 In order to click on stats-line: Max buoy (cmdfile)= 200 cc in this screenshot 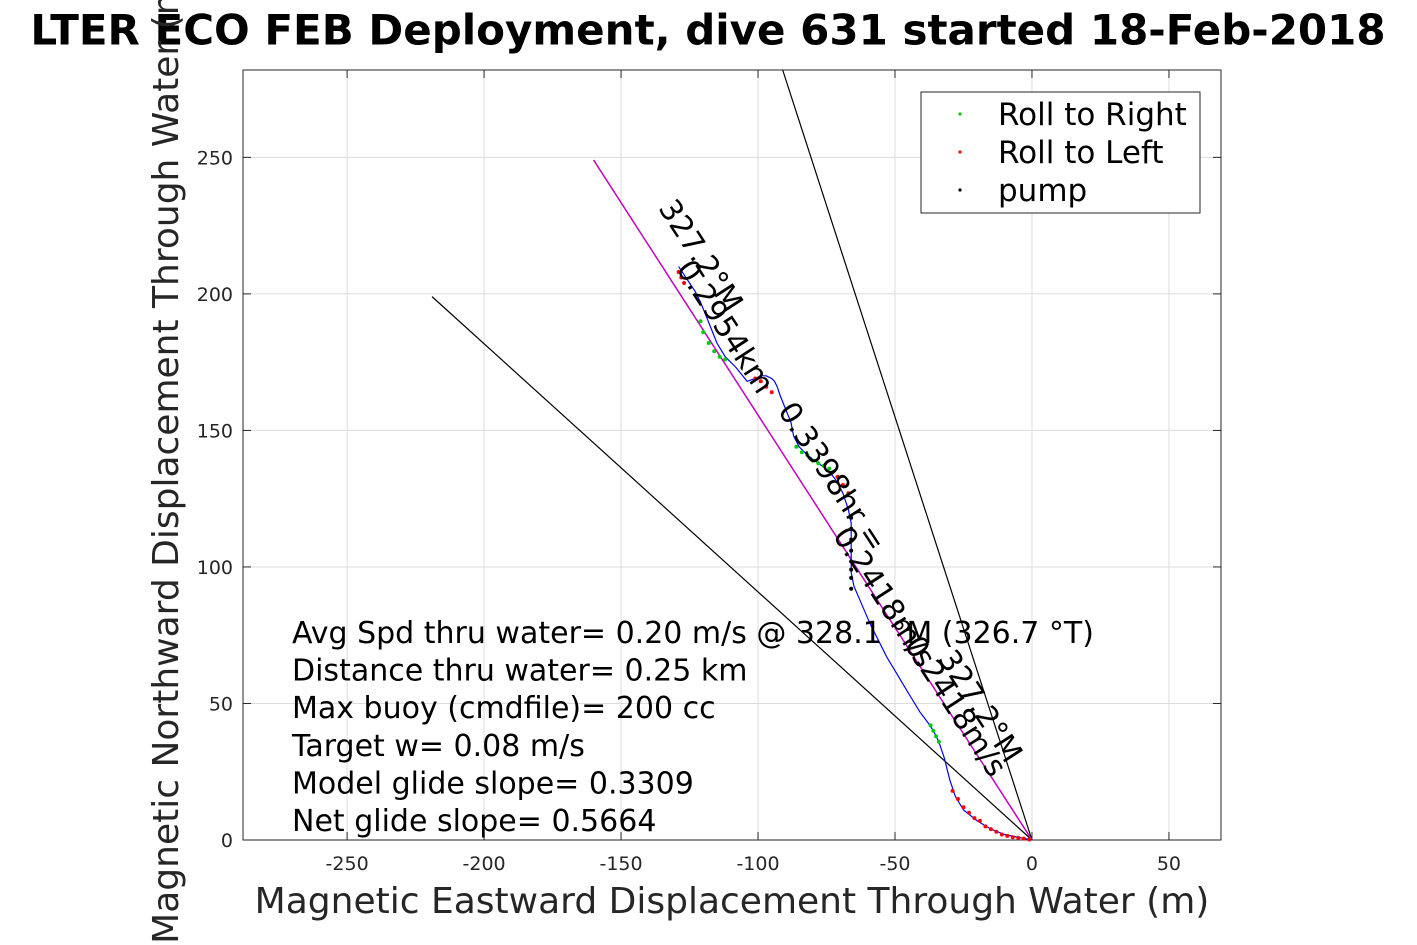, I will do `click(504, 708)`.